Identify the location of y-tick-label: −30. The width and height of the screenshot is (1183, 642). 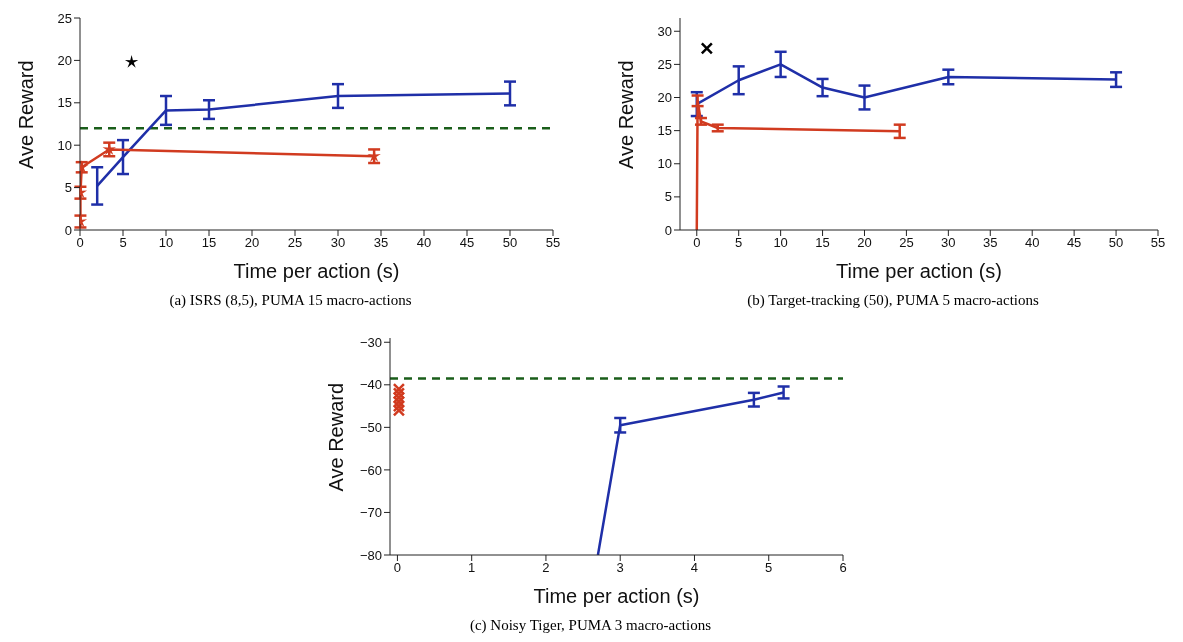
(370, 342).